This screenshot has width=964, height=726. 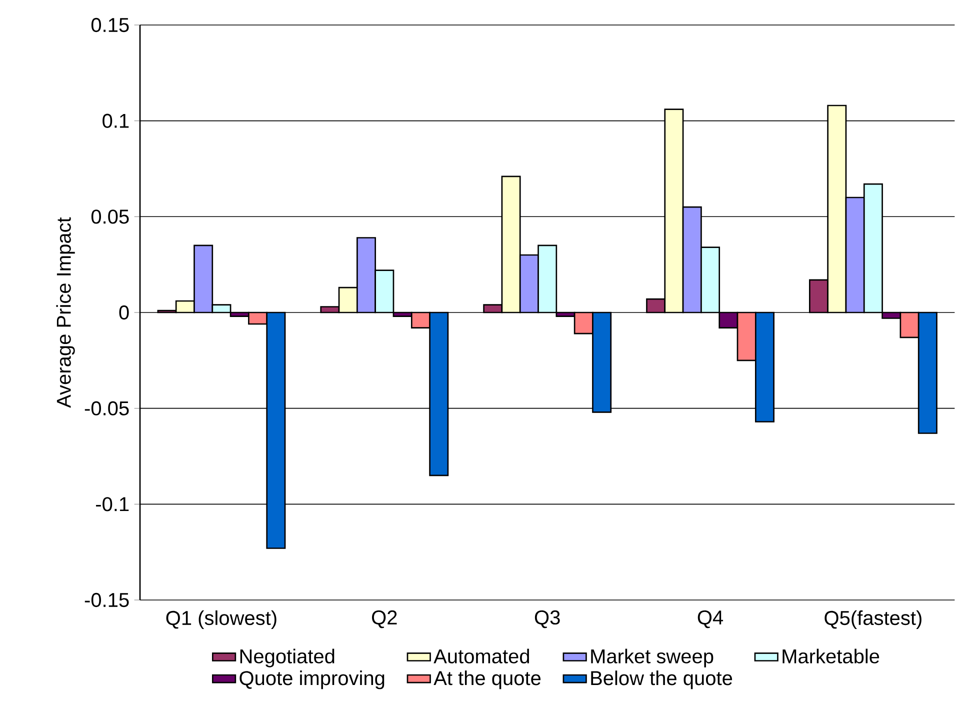 What do you see at coordinates (124, 312) in the screenshot?
I see `y-tick-label: 0` at bounding box center [124, 312].